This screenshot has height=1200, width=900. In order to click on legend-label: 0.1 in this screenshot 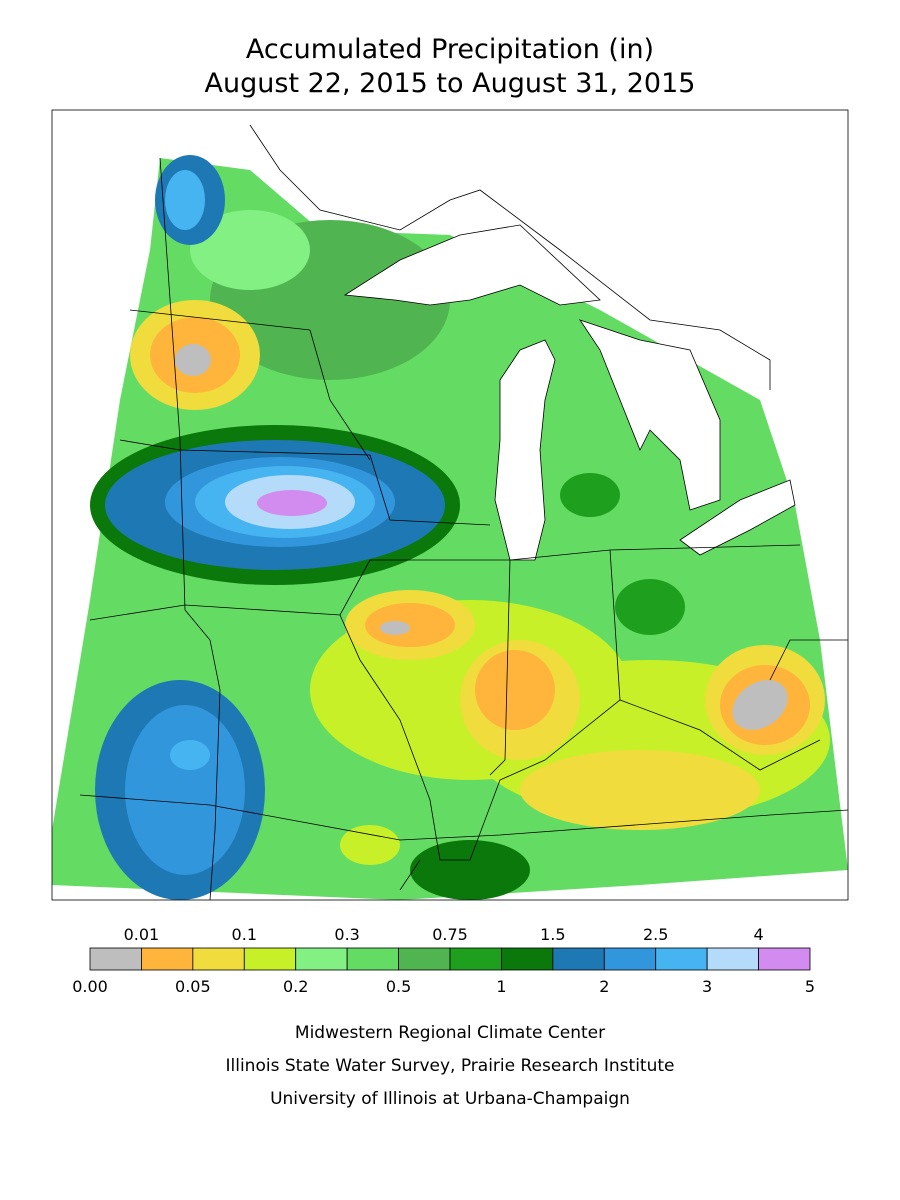, I will do `click(244, 934)`.